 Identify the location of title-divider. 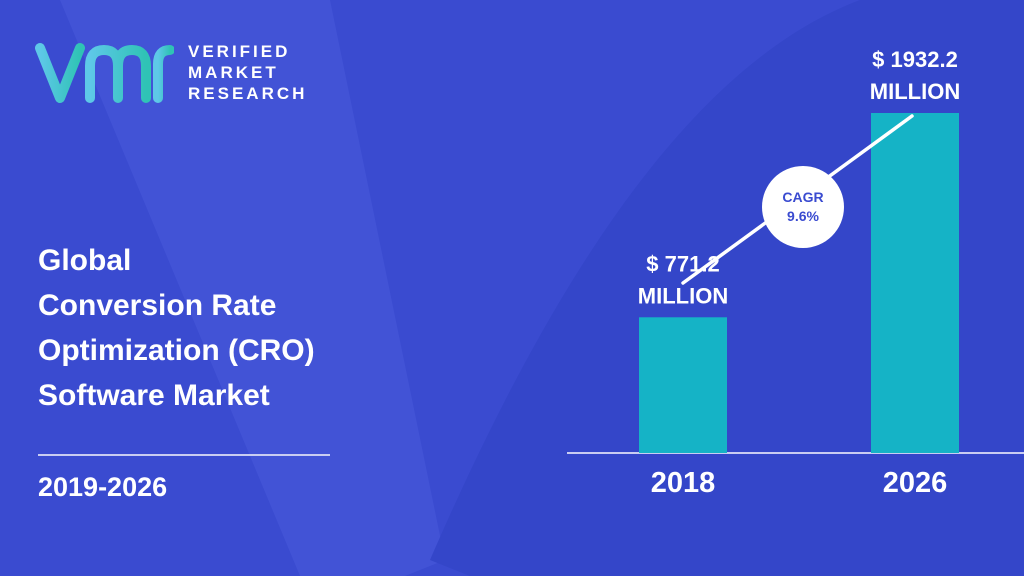
(184, 455).